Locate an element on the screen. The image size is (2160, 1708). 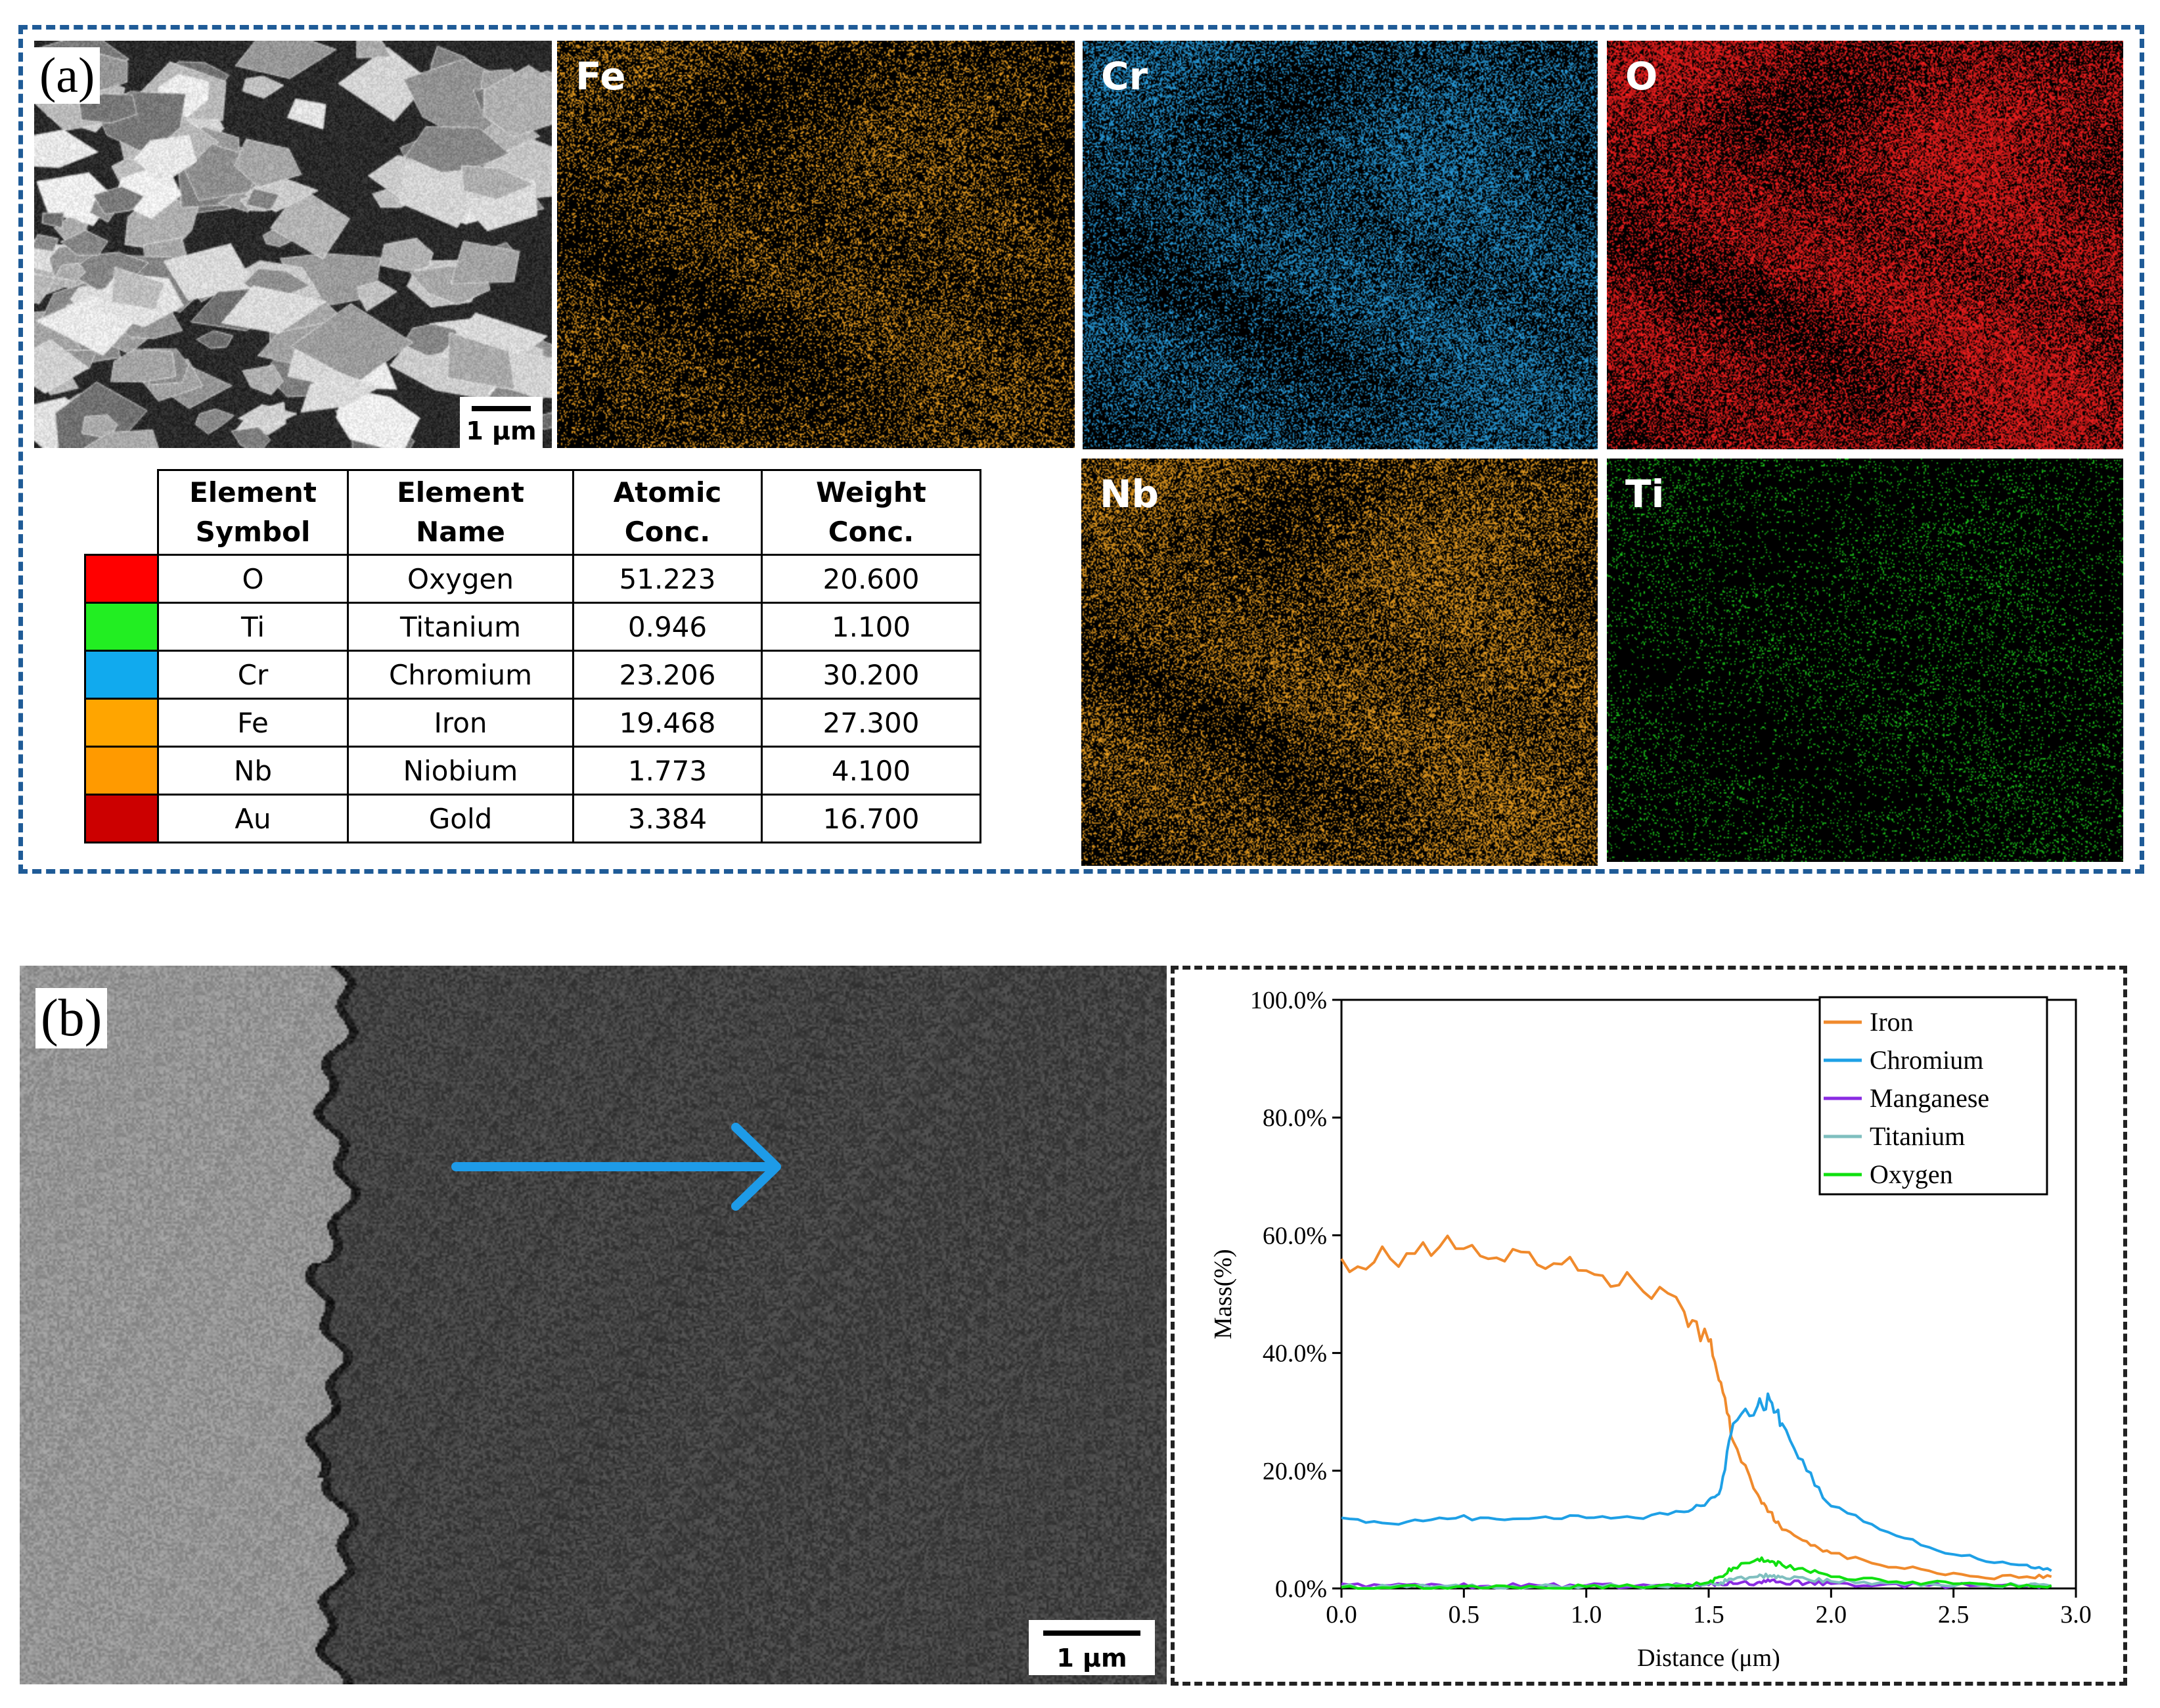
x-tick-label: 2.5 is located at coordinates (1953, 1615).